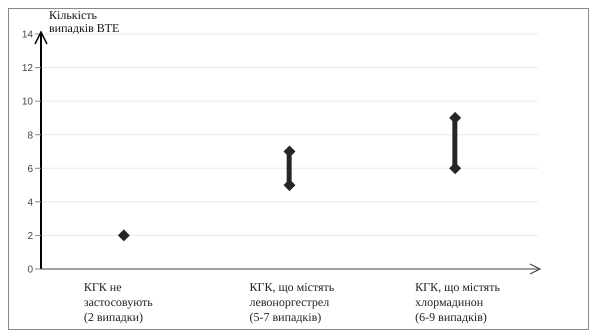  I want to click on x-tick-label: КГК не застосовують (2 випадки), so click(119, 302).